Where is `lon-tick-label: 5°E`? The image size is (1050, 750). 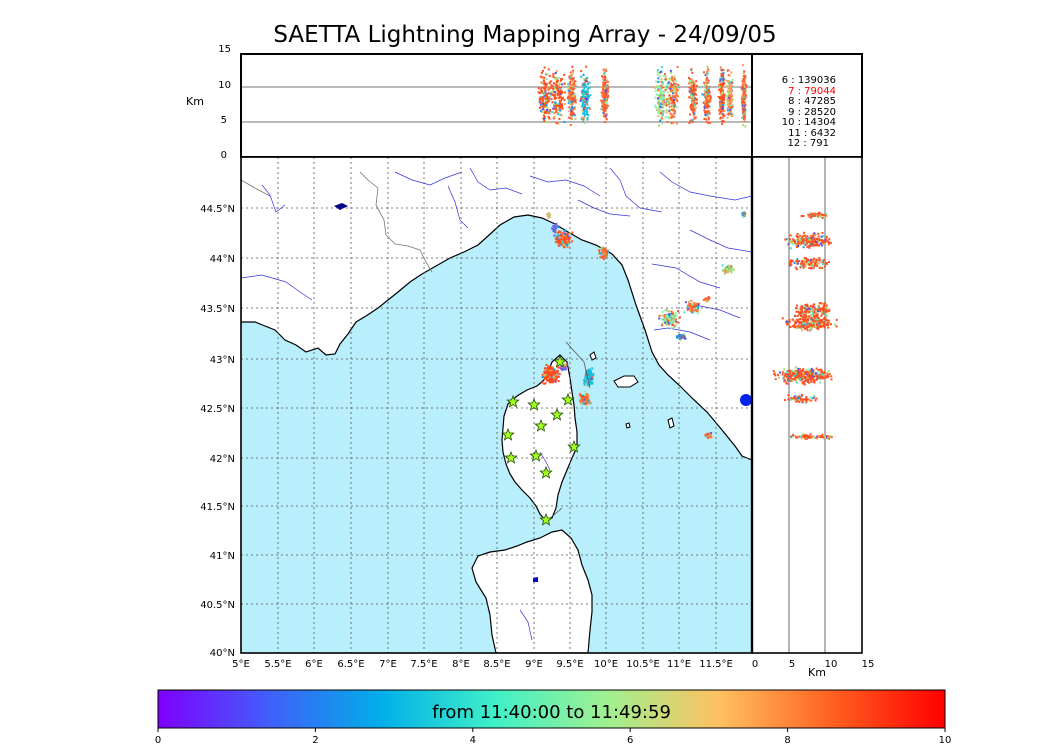
lon-tick-label: 5°E is located at coordinates (241, 664).